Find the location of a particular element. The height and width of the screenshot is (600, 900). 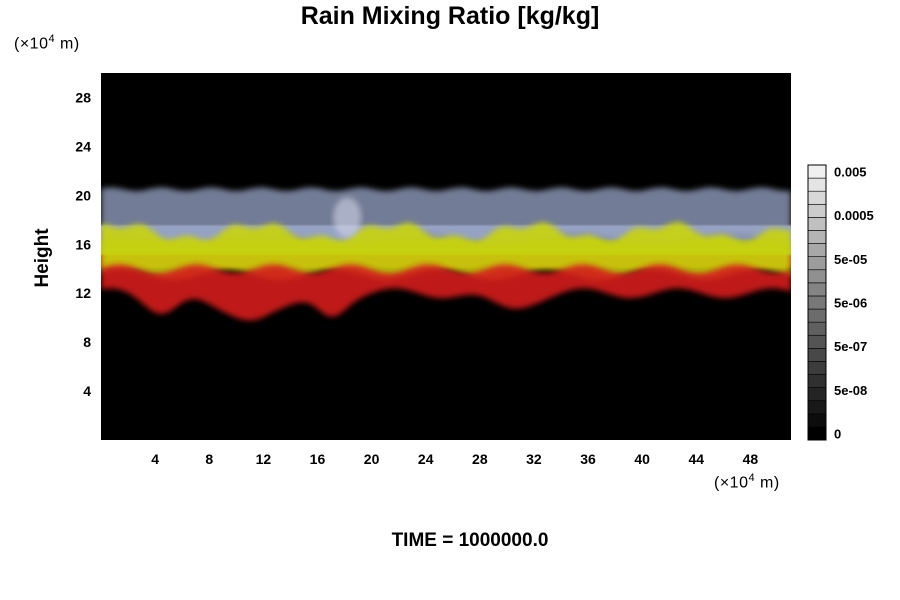

x-tick-label-44: 44 is located at coordinates (697, 459).